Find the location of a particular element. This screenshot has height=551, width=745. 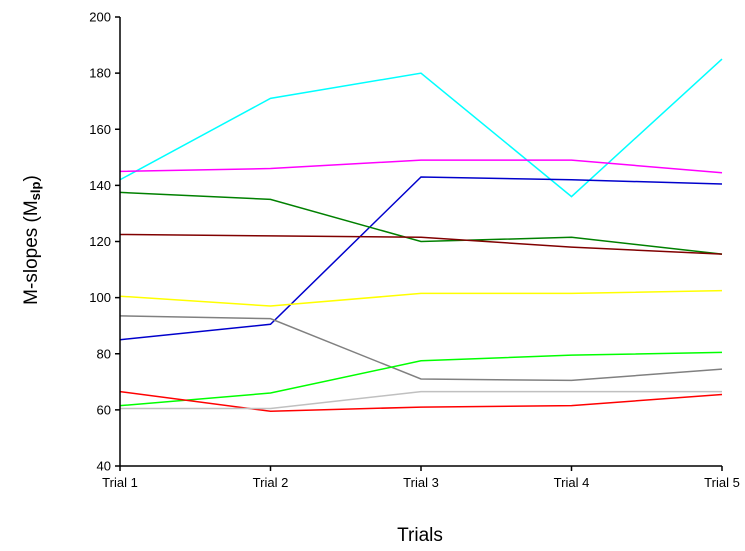

x-tick-label: Trial 1 is located at coordinates (120, 482).